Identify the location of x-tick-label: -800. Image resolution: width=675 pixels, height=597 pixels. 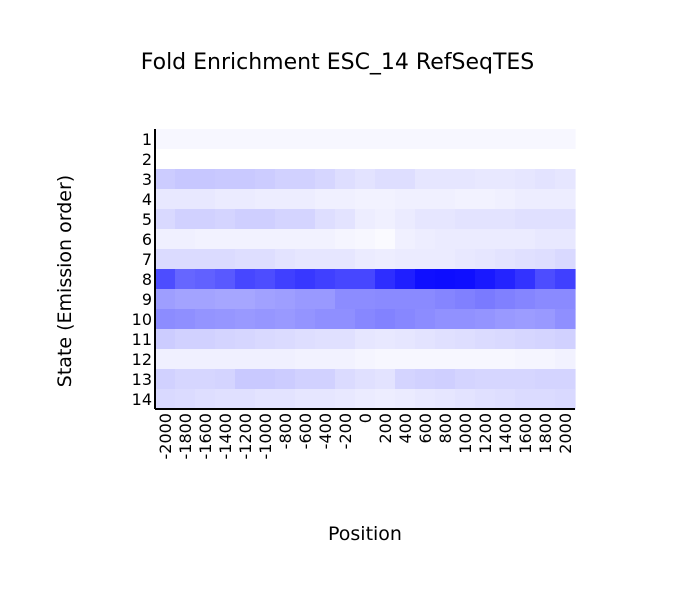
(285, 431).